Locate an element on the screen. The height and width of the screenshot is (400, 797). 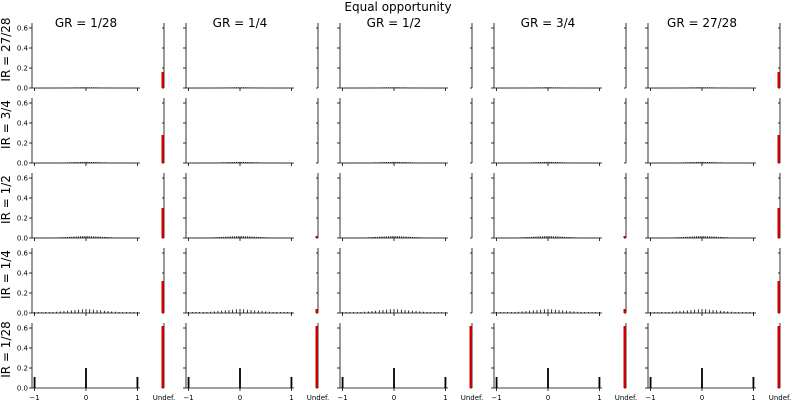
y-tick-label: 0.4 is located at coordinates (23, 199).